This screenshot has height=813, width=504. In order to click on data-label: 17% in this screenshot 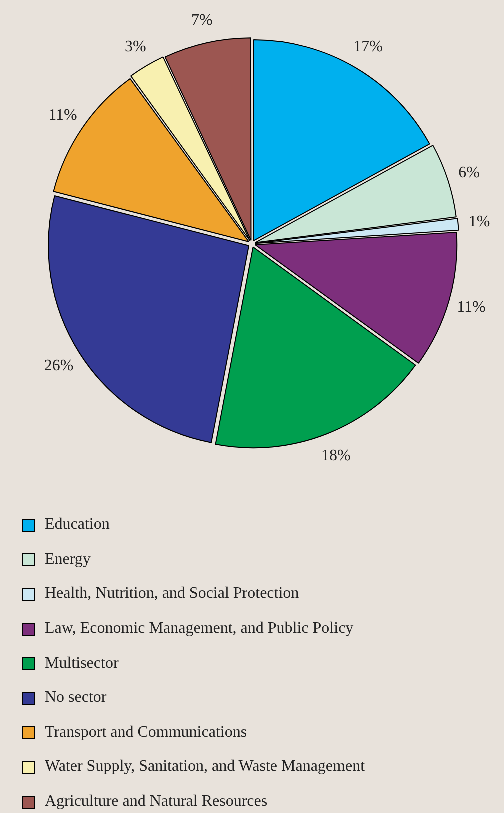, I will do `click(368, 47)`.